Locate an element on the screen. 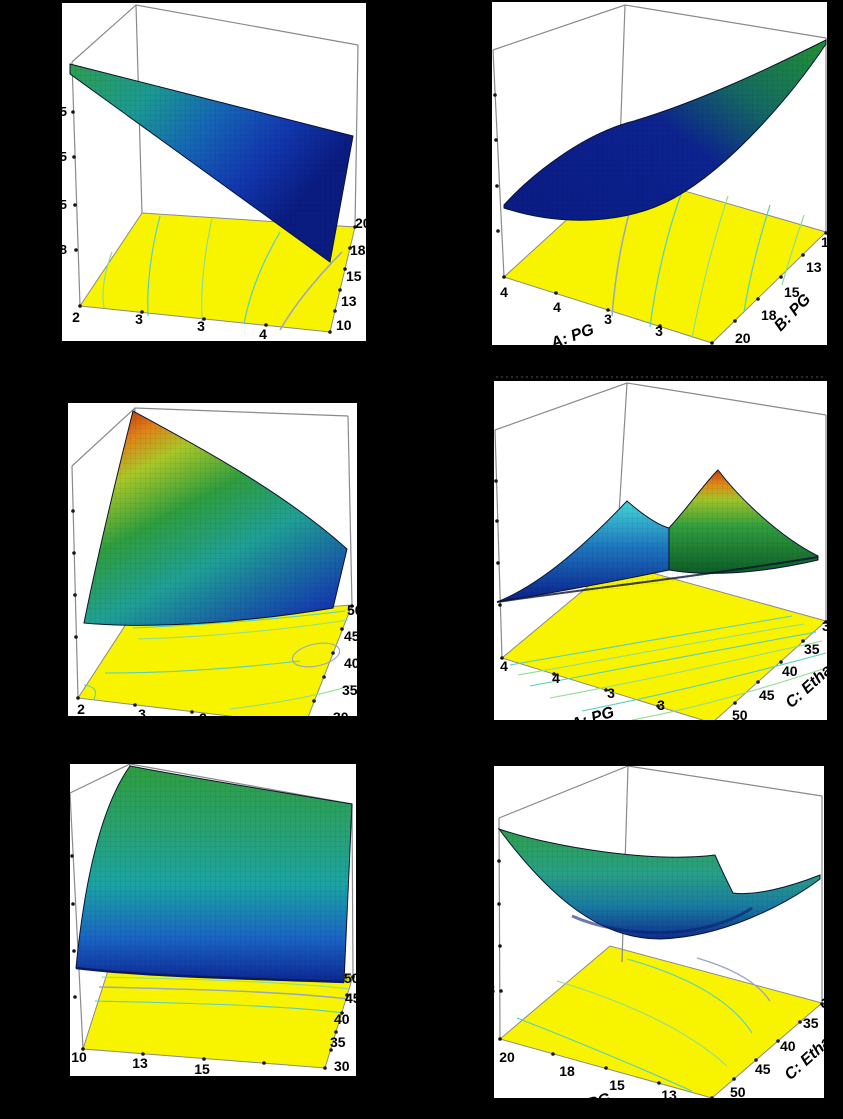 This screenshot has width=843, height=1119. z-tick-fragment: 2 is located at coordinates (486, 559).